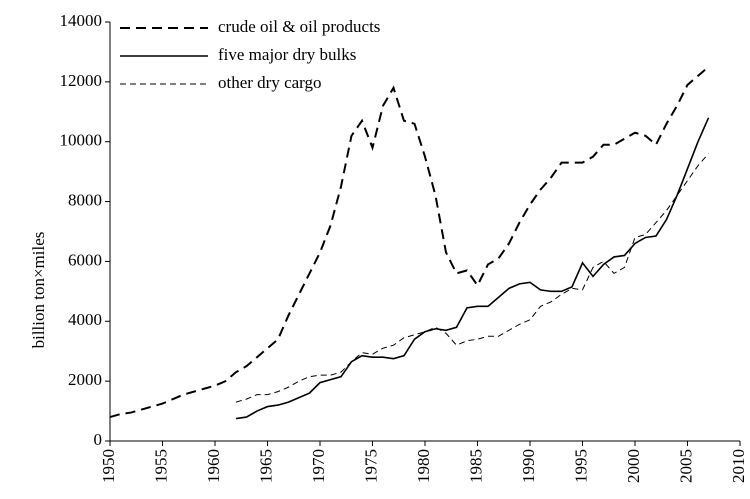  I want to click on y-tick-label: 8000, so click(85, 199).